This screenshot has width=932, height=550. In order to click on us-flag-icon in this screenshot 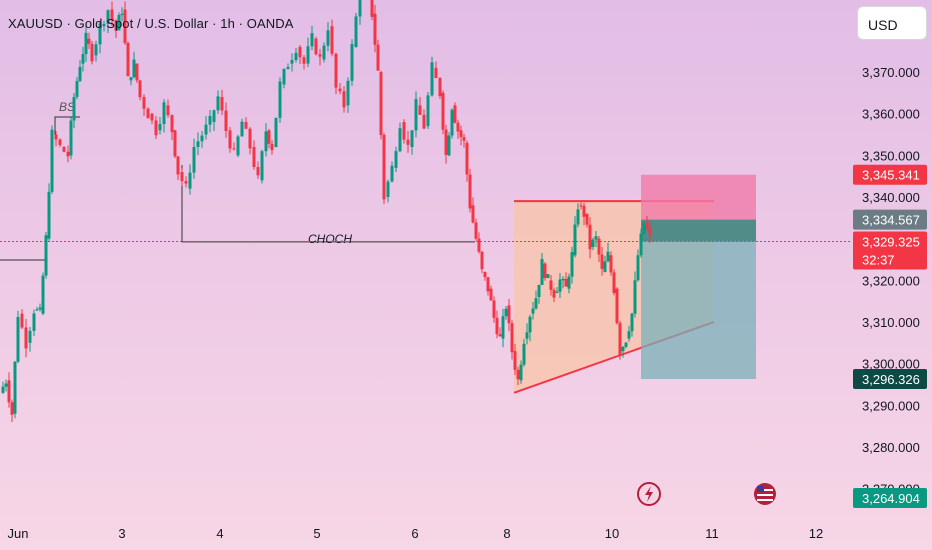, I will do `click(765, 494)`.